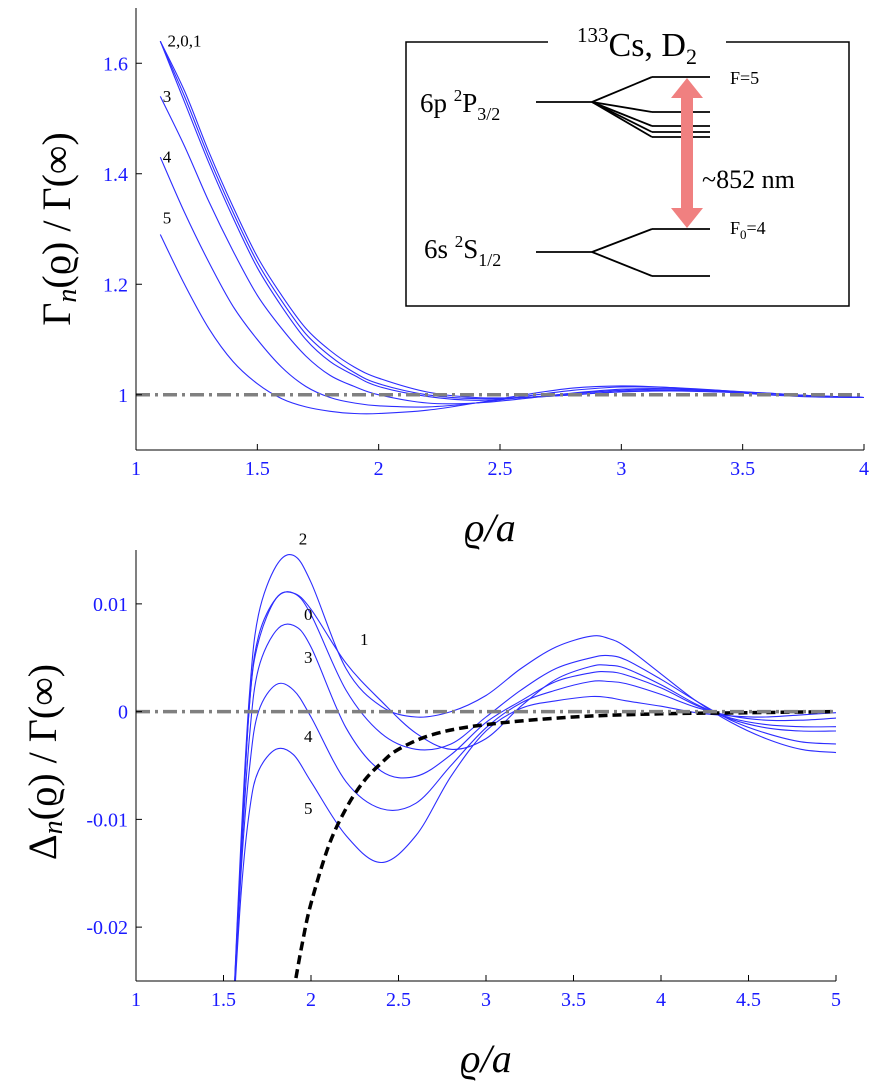  What do you see at coordinates (334, 674) in the screenshot?
I see `bottom-curve-labels: 2 0 1 3 4 5` at bounding box center [334, 674].